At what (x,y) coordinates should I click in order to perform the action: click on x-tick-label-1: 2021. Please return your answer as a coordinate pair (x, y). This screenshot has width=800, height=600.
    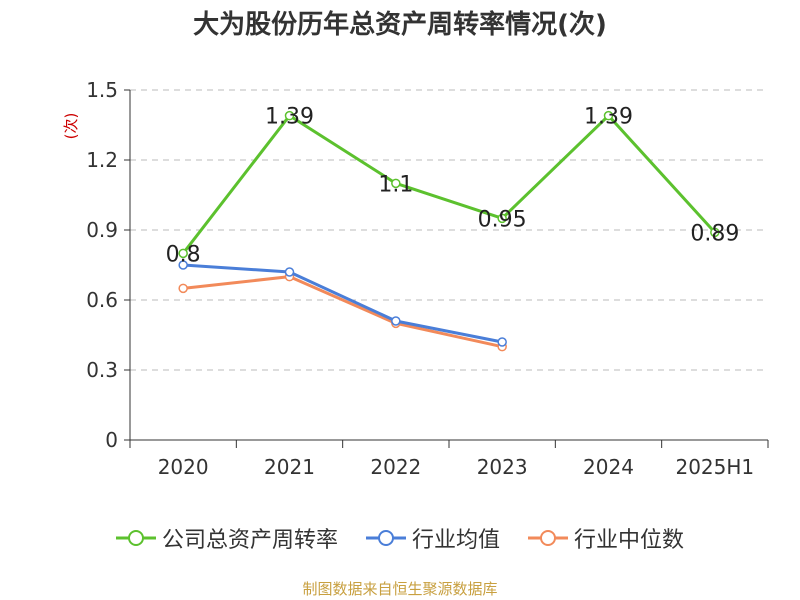
    Looking at the image, I should click on (289, 467).